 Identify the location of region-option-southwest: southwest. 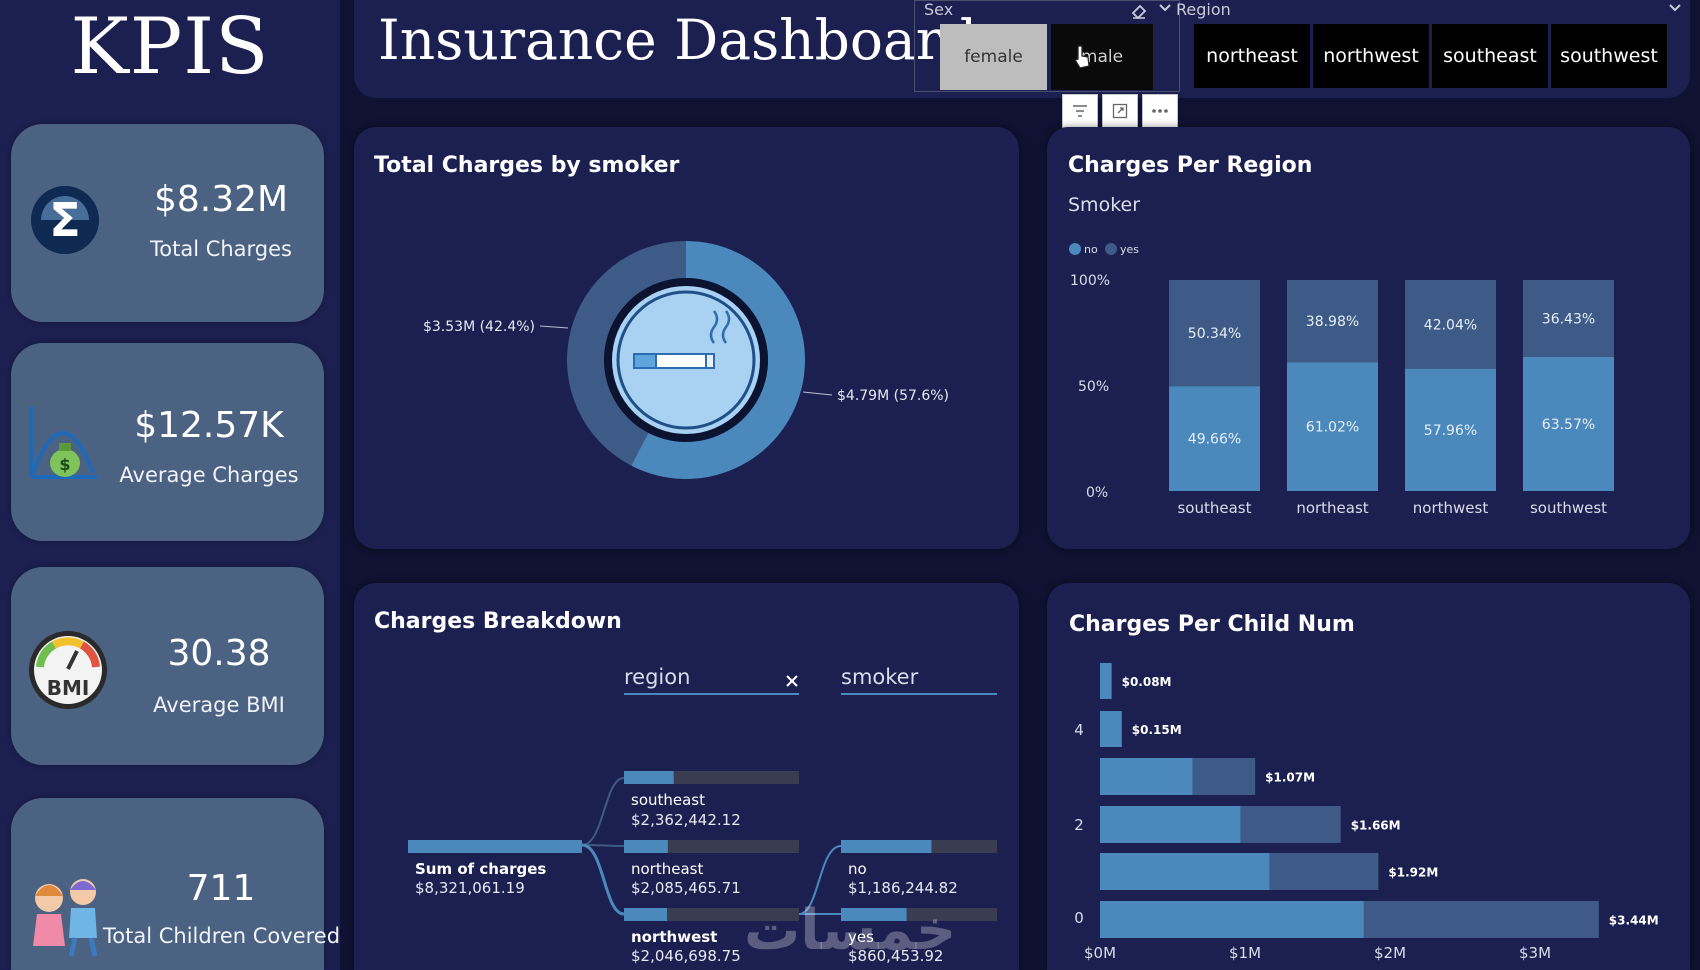
(1609, 56).